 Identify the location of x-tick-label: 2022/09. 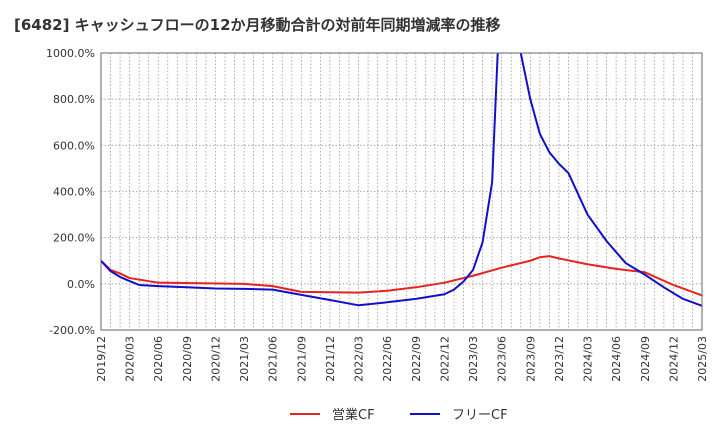
(416, 359).